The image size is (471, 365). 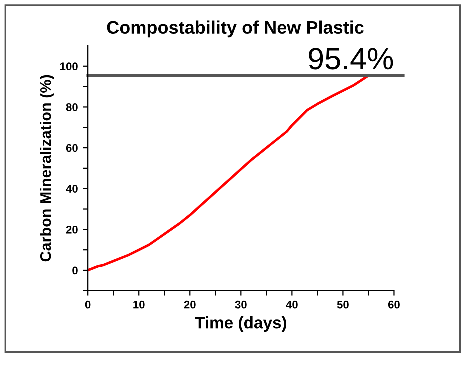 I want to click on y-tick-label: 40, so click(x=72, y=189).